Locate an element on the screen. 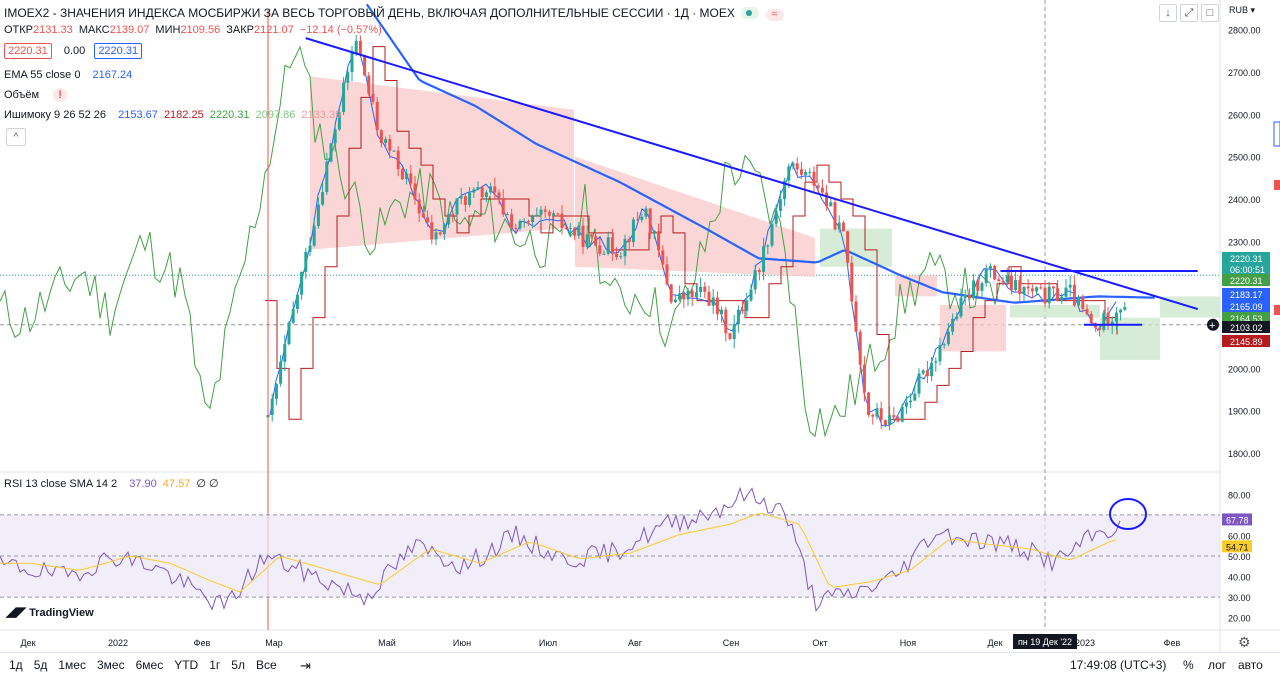  approx-badge-icon: ≈ is located at coordinates (774, 15).